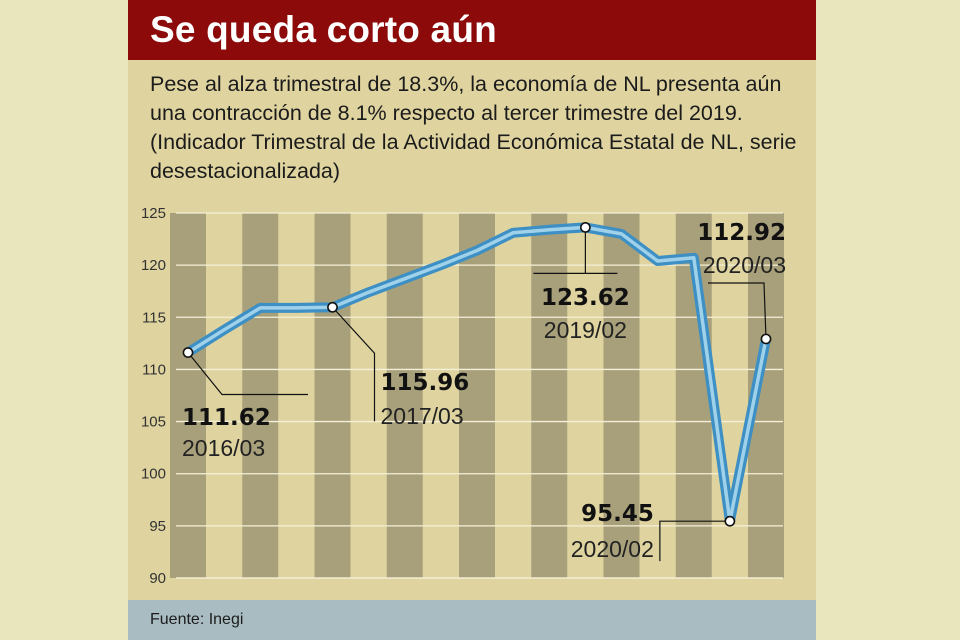 This screenshot has width=960, height=640. What do you see at coordinates (766, 339) in the screenshot?
I see `point-2020/03` at bounding box center [766, 339].